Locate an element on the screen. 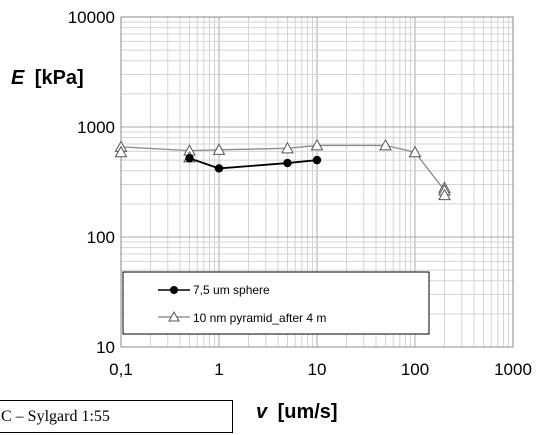  y-tick-label: 1000 is located at coordinates (96, 127).